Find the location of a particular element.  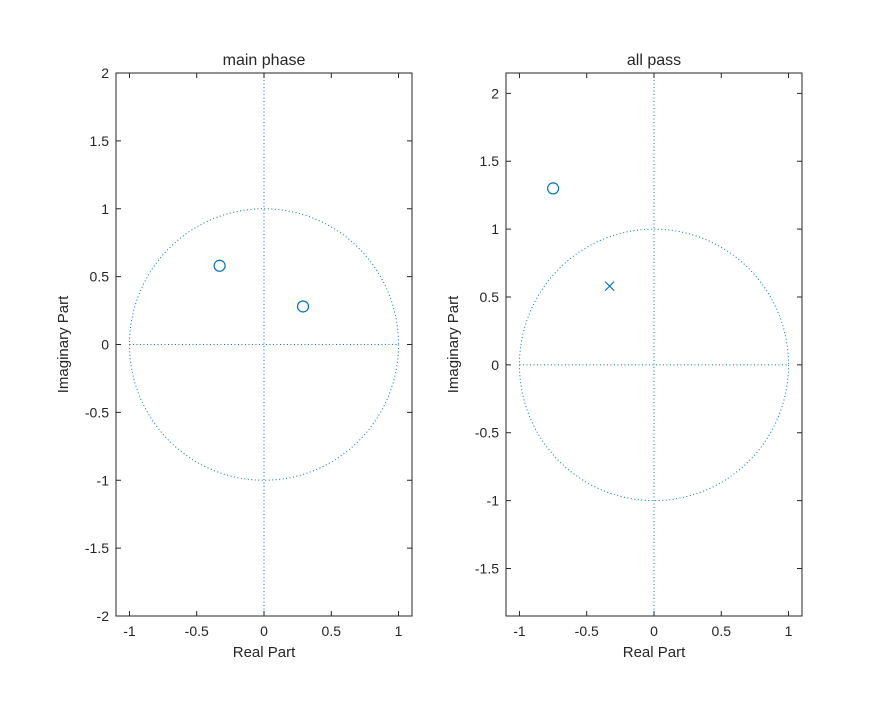

chart-title: main phase is located at coordinates (264, 60).